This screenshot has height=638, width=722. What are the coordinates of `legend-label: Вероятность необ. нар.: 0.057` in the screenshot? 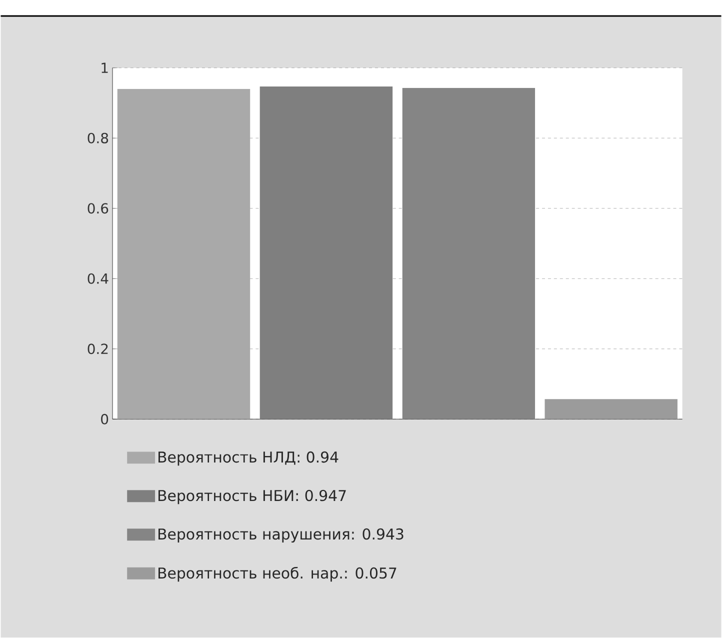 It's located at (277, 574).